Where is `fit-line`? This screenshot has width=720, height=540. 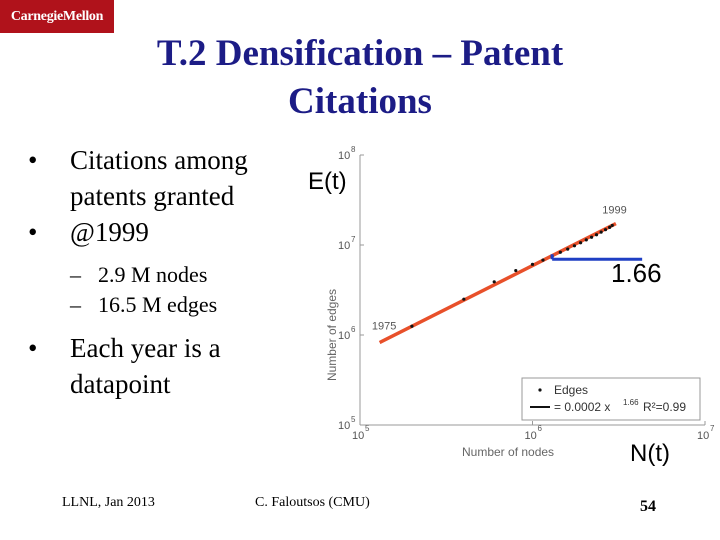 fit-line is located at coordinates (497, 283).